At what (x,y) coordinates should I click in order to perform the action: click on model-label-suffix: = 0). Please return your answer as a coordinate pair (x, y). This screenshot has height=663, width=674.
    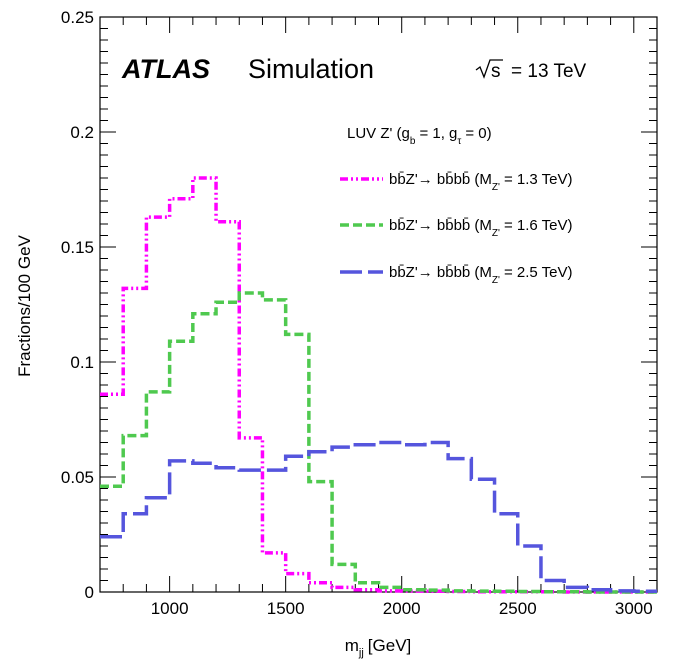
    Looking at the image, I should click on (478, 133).